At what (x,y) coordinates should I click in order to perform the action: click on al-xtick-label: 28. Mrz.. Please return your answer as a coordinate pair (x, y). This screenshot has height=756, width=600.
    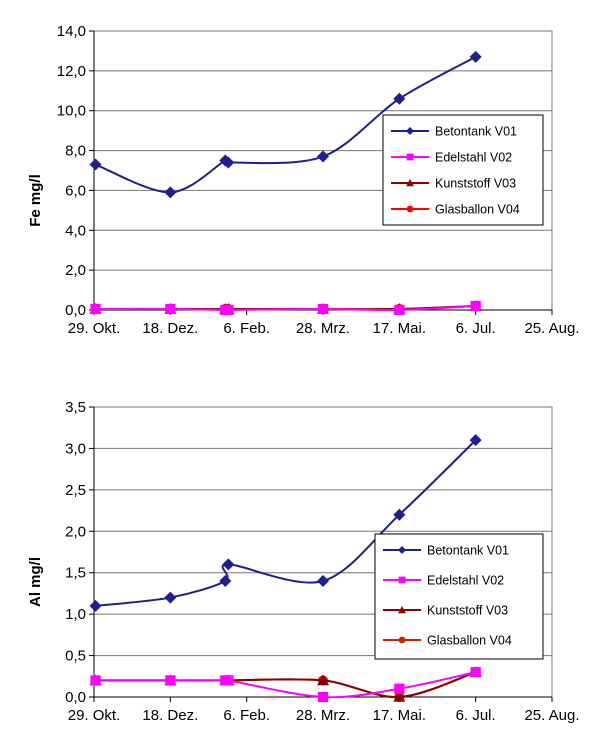
    Looking at the image, I should click on (323, 715).